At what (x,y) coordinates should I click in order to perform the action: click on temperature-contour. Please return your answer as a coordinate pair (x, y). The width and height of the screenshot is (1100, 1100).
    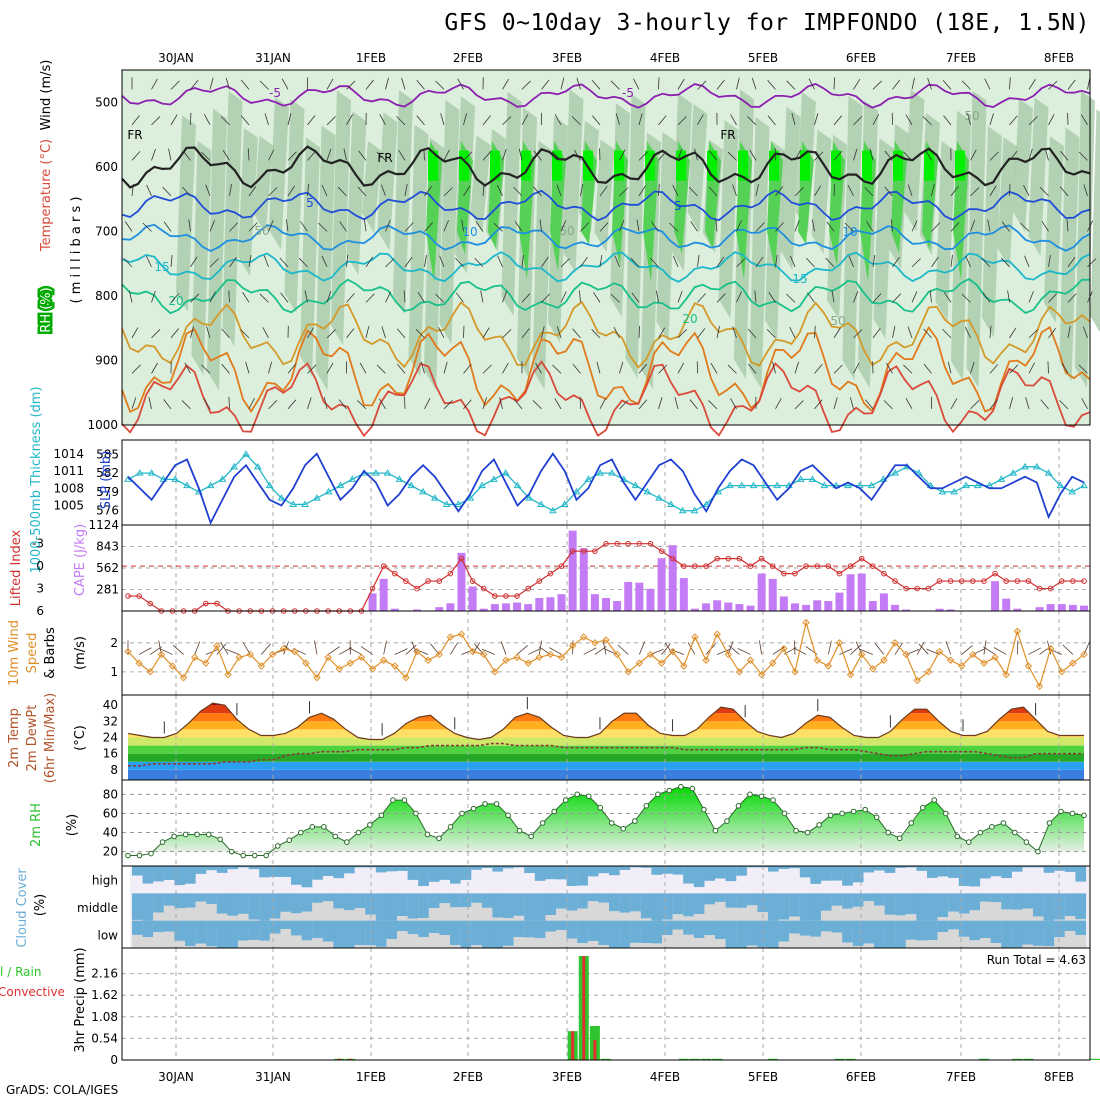
    Looking at the image, I should click on (606, 167).